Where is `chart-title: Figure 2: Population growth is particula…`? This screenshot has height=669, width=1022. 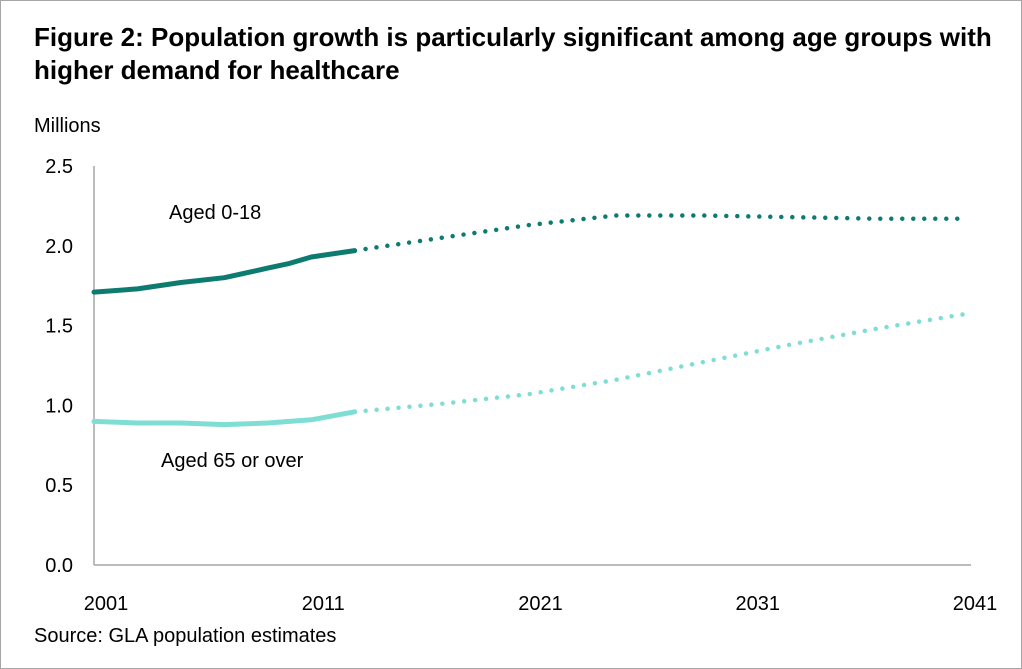
chart-title: Figure 2: Population growth is particula… is located at coordinates (513, 53).